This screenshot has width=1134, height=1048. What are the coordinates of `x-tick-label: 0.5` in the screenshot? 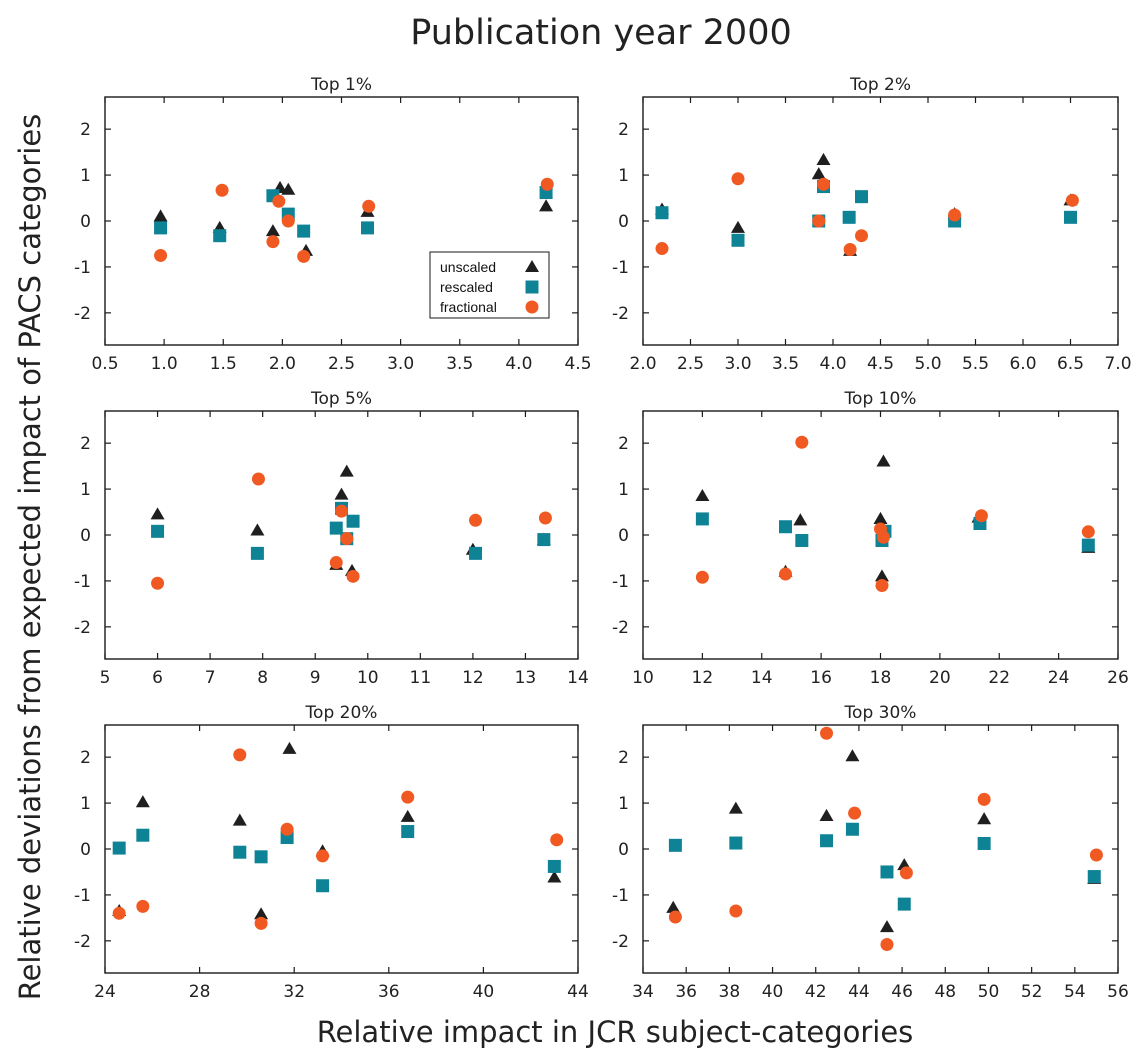 It's located at (104, 364).